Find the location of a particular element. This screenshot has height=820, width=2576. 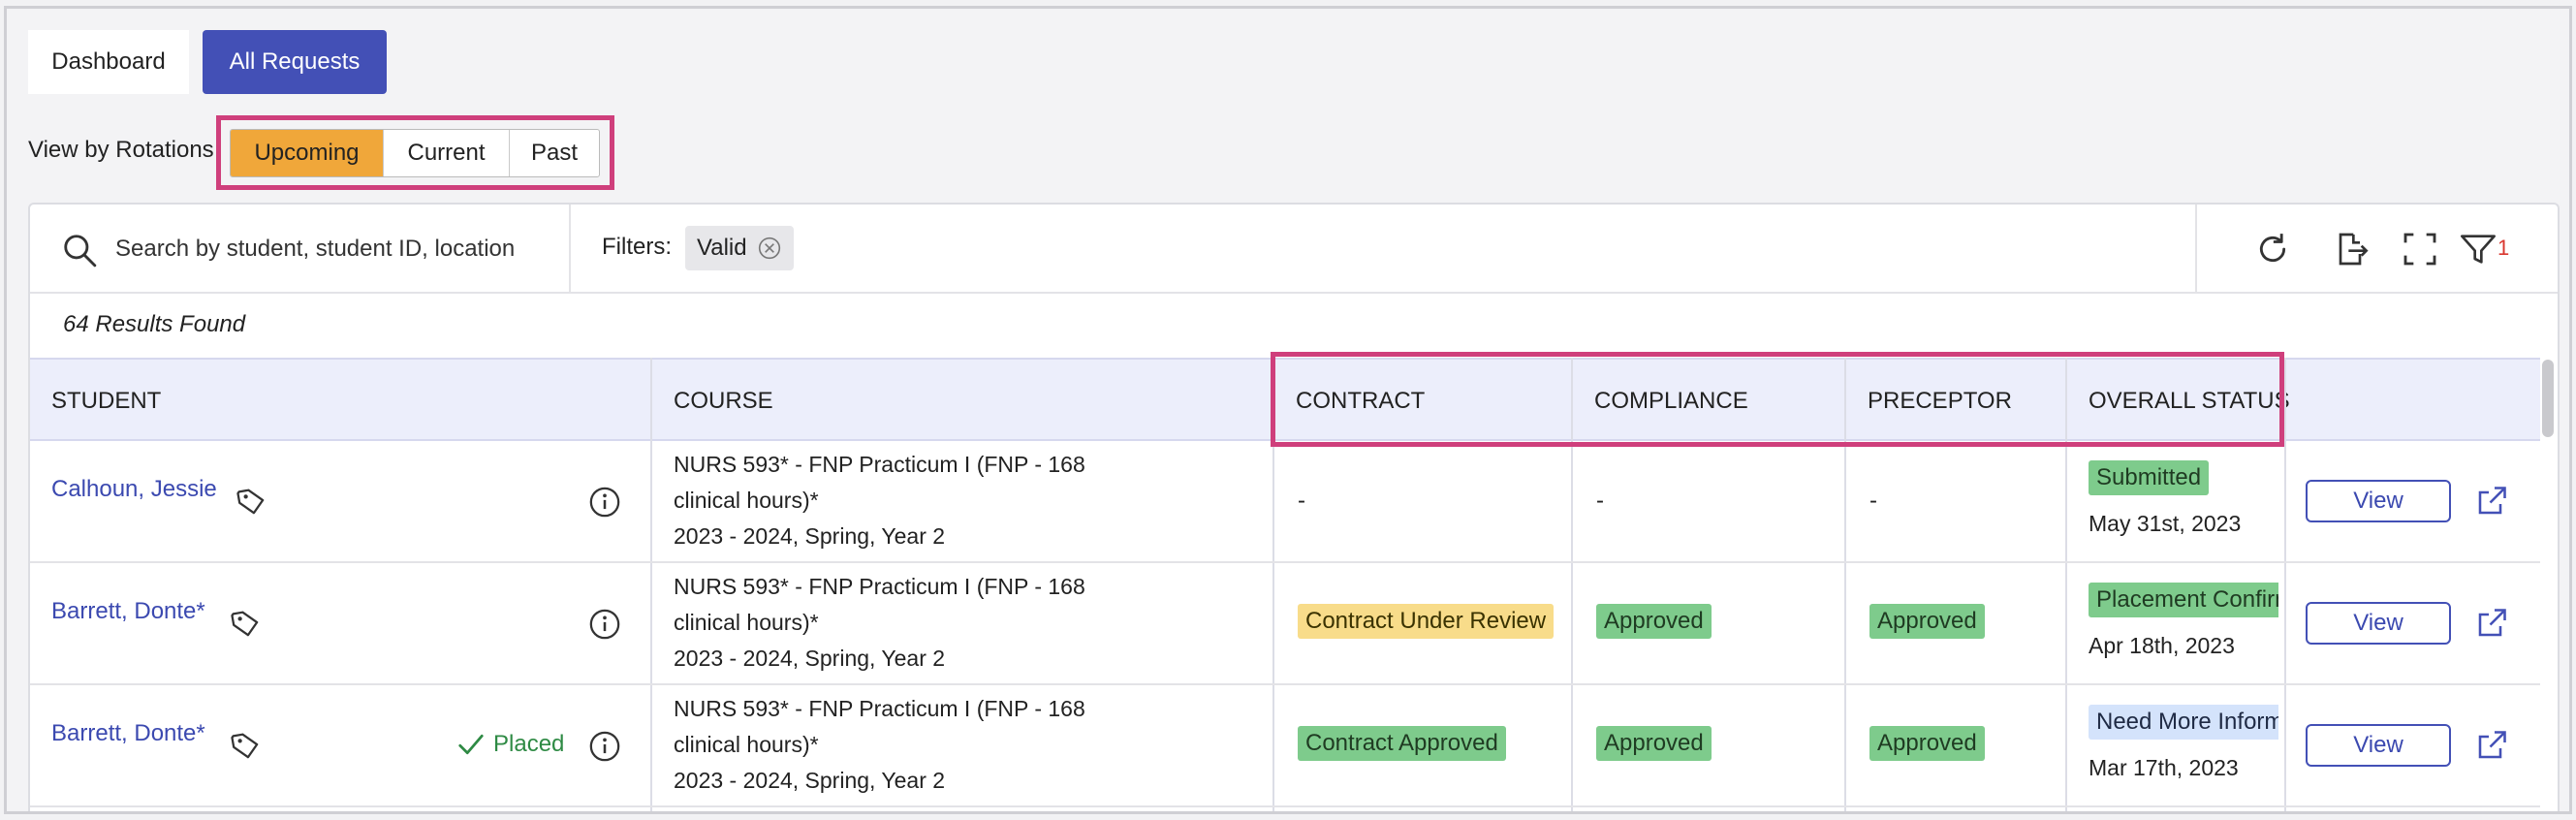

column-header-contract: CONTRACT is located at coordinates (1361, 401).